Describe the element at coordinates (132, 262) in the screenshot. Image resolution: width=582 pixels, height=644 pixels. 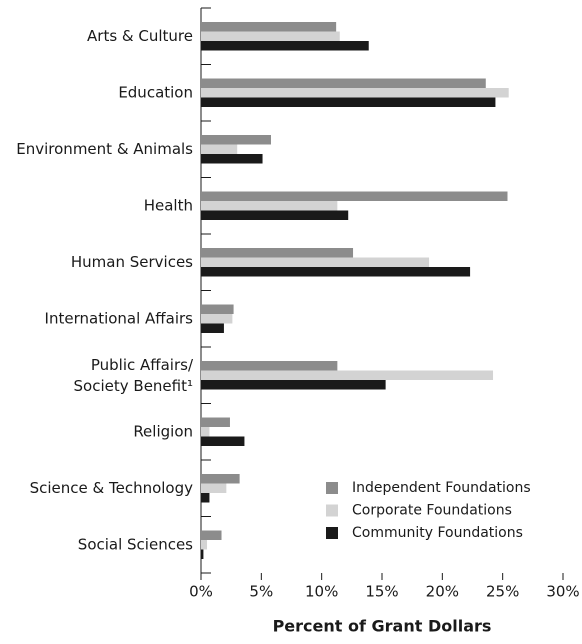
I see `y-tick-label: Human Services` at that location.